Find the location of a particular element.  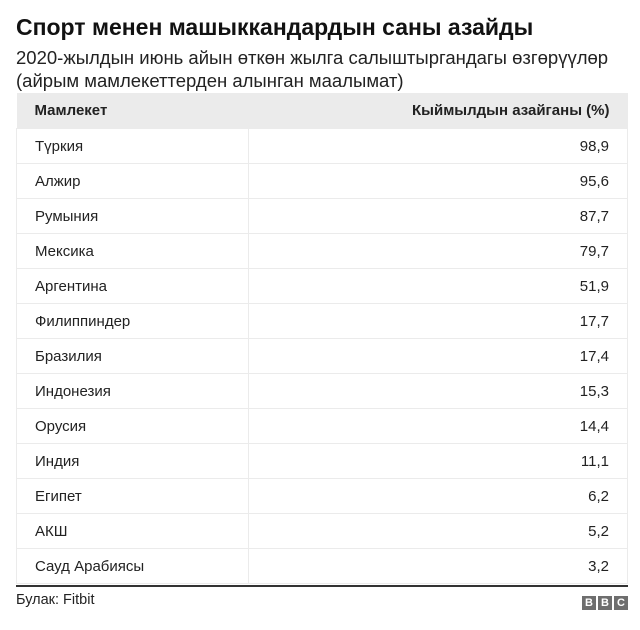

country-cell: Румыния is located at coordinates (132, 216).